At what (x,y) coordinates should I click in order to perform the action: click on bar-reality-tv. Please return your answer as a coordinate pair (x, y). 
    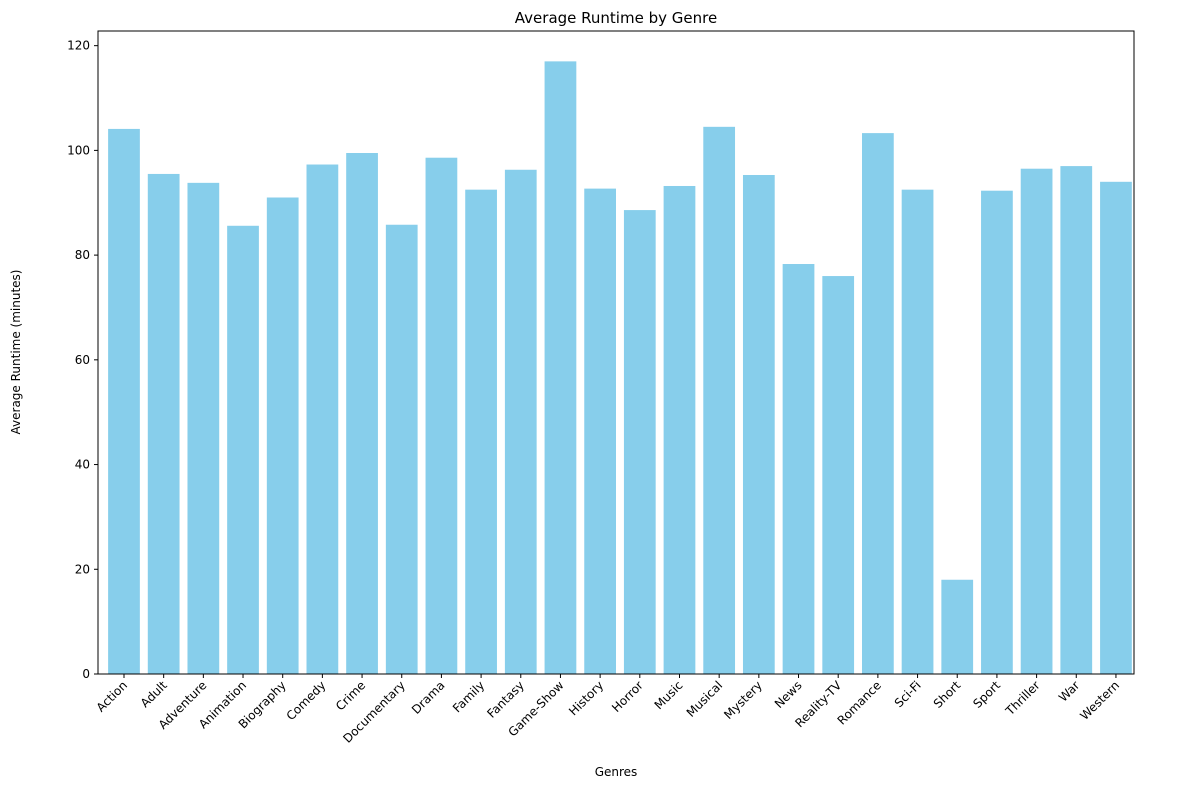
    Looking at the image, I should click on (838, 475).